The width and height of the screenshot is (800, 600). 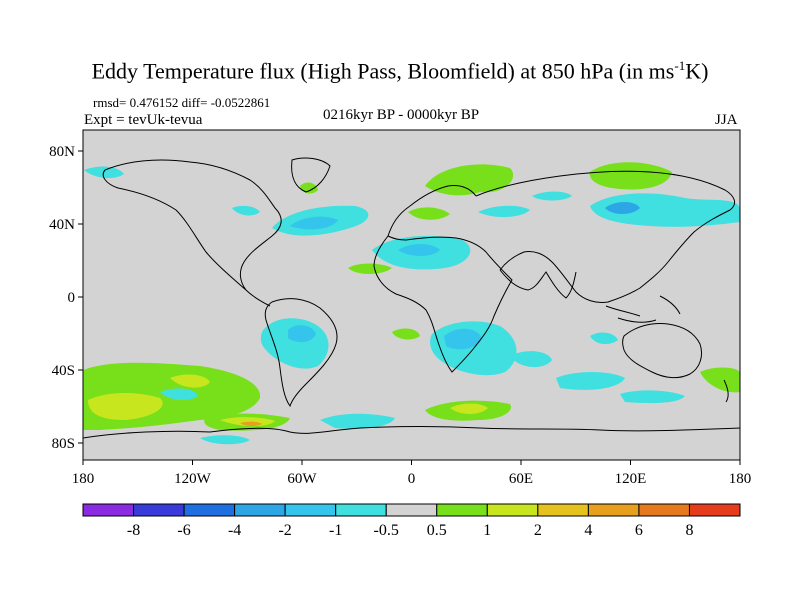 What do you see at coordinates (302, 479) in the screenshot?
I see `x-tick-60w: 60W` at bounding box center [302, 479].